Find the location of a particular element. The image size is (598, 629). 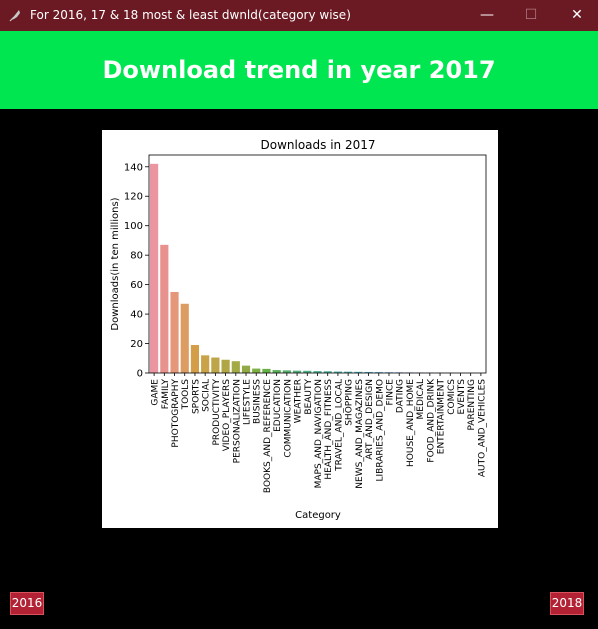

feather-icon is located at coordinates (14, 16).